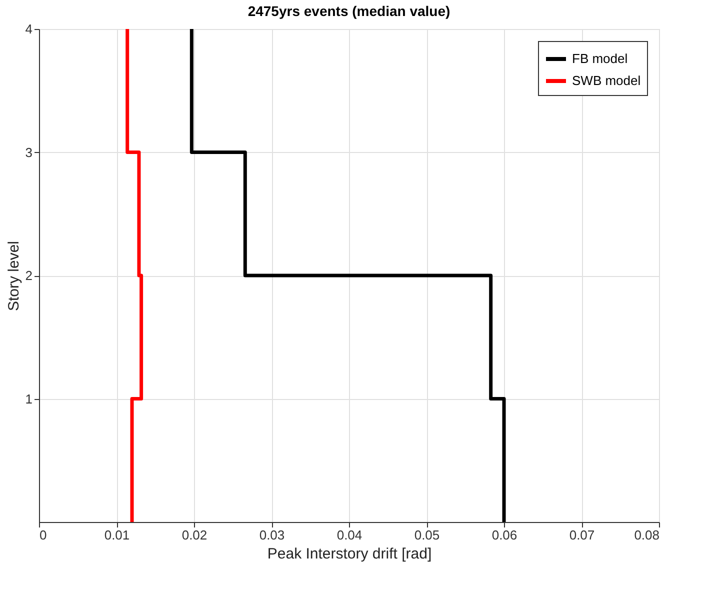 The width and height of the screenshot is (708, 596). What do you see at coordinates (43, 535) in the screenshot?
I see `x-tick-label: 0` at bounding box center [43, 535].